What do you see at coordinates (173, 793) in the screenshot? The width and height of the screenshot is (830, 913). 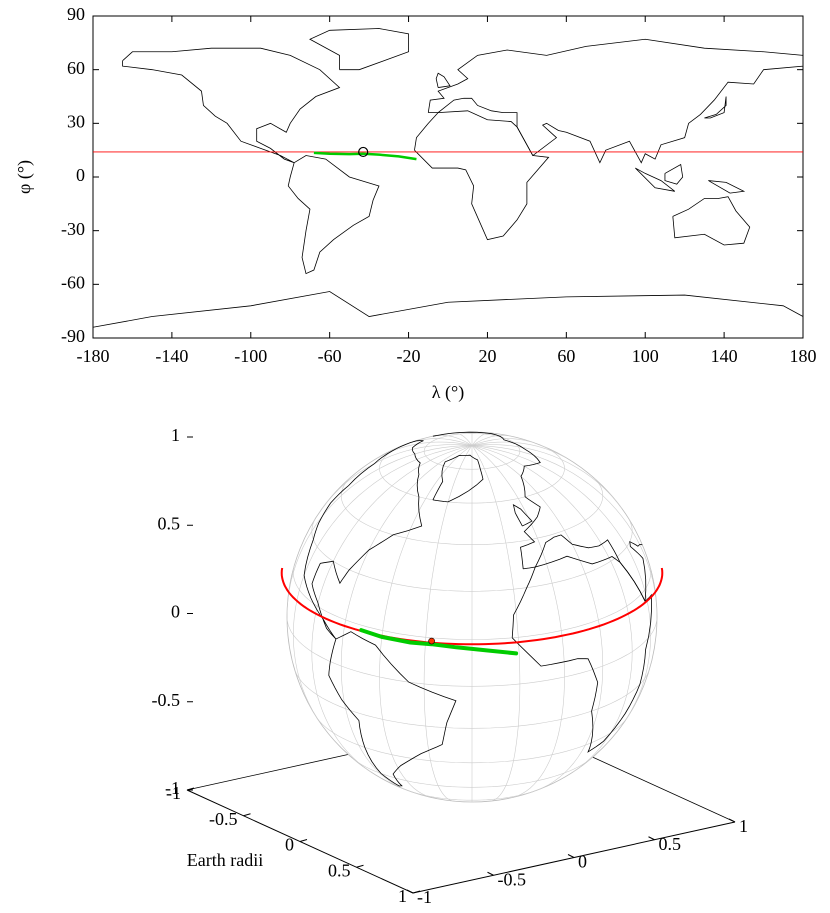 I see `x-tick-label: -1` at bounding box center [173, 793].